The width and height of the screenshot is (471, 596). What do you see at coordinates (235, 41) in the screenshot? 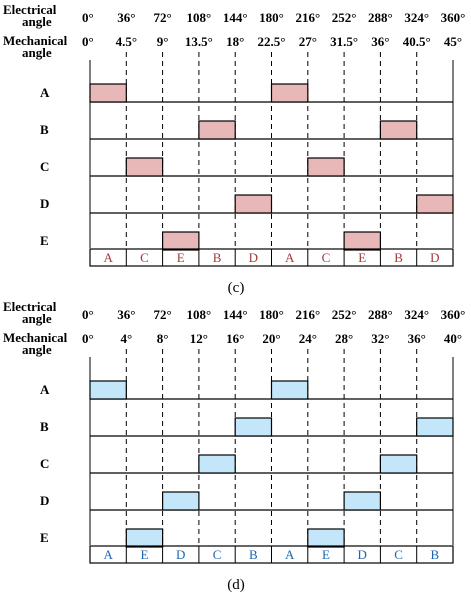
I see `mechanical-angle-tick: 18°` at bounding box center [235, 41].